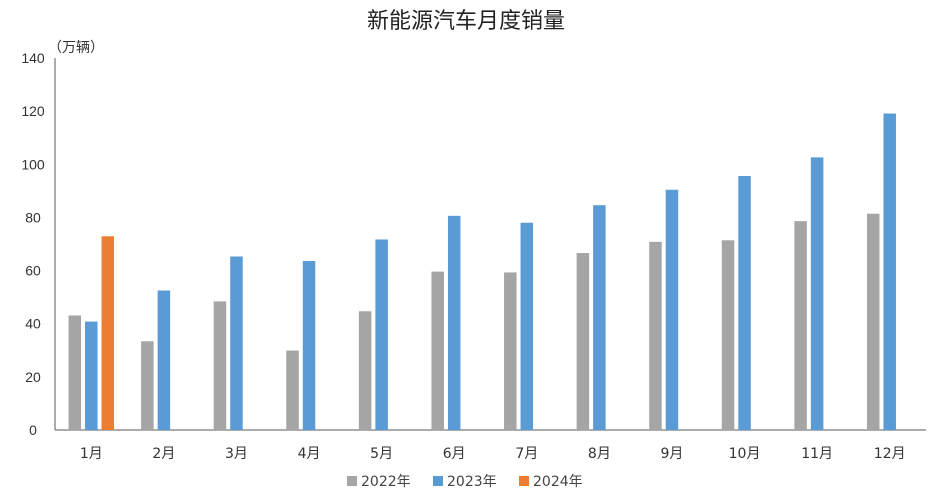 This screenshot has width=931, height=495. I want to click on y-tick-label: 60, so click(33, 271).